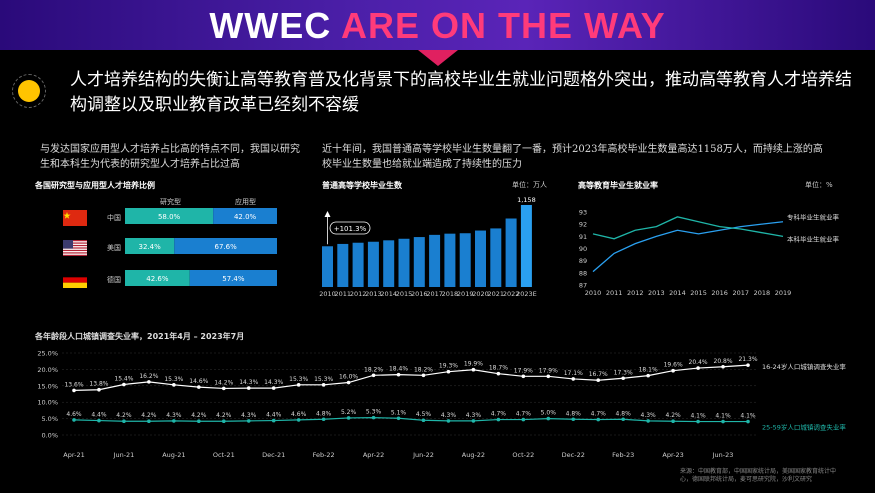 This screenshot has height=493, width=875. Describe the element at coordinates (465, 294) in the screenshot. I see `graduates-x-tick: 2019` at that location.